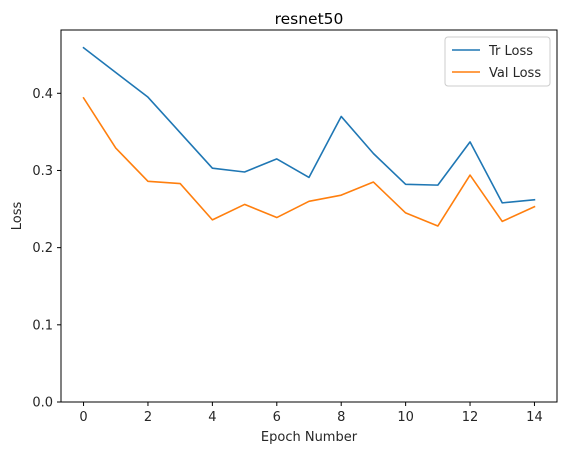 The image size is (567, 455). I want to click on x-tick-label: 0, so click(83, 417).